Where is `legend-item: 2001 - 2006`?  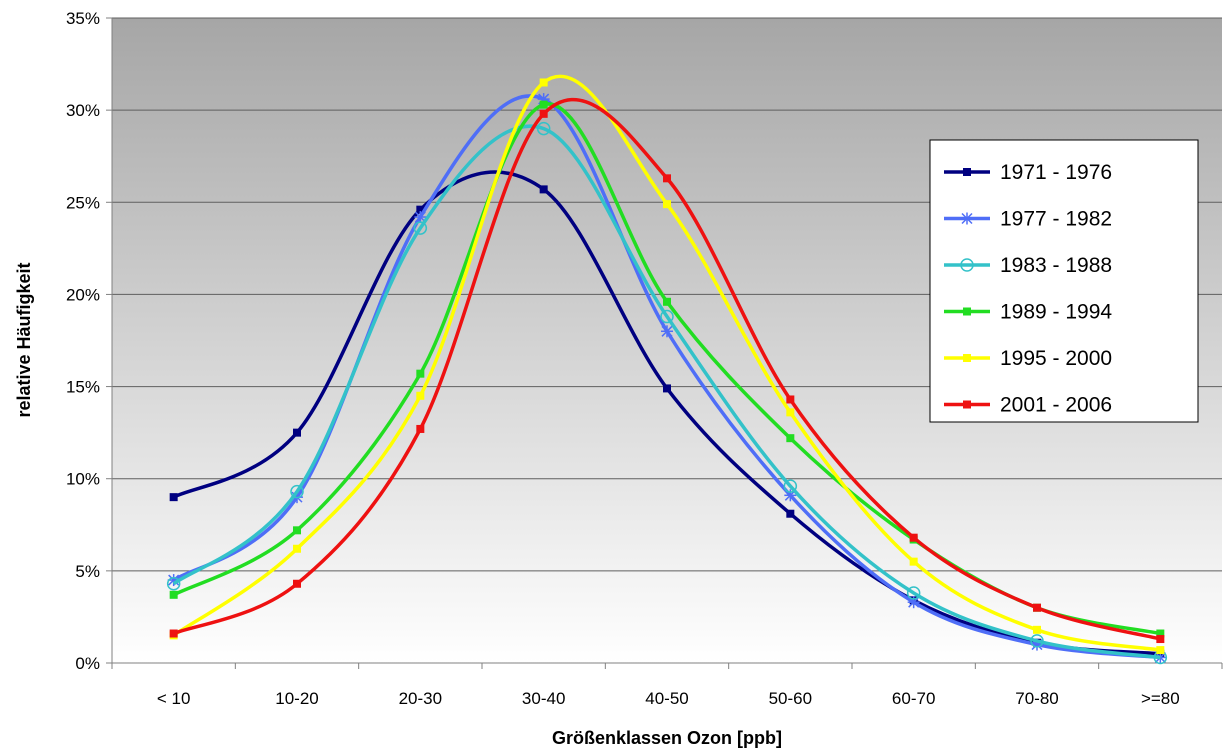
legend-item: 2001 - 2006 is located at coordinates (1028, 405).